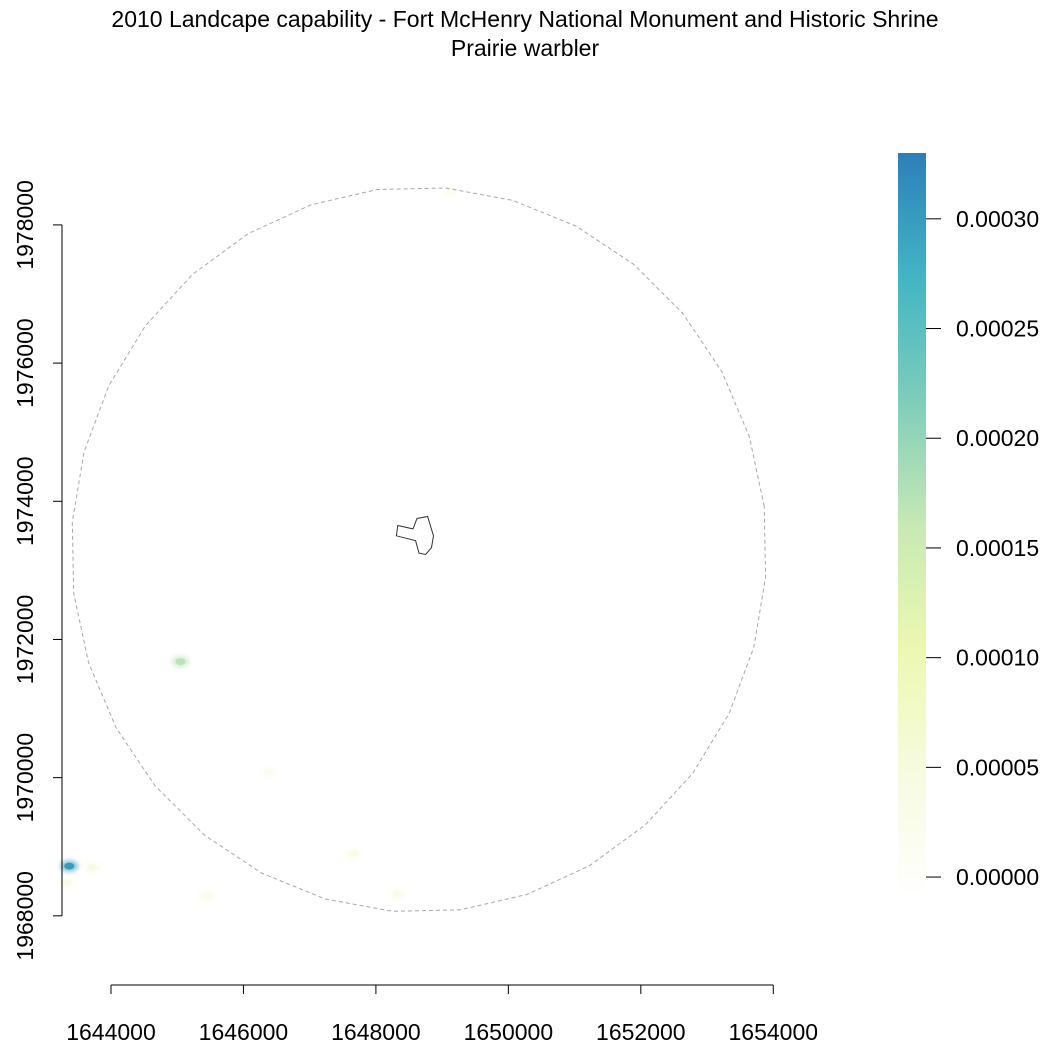 This screenshot has height=1050, width=1050. What do you see at coordinates (774, 1032) in the screenshot?
I see `x-tick-label: 1654000` at bounding box center [774, 1032].